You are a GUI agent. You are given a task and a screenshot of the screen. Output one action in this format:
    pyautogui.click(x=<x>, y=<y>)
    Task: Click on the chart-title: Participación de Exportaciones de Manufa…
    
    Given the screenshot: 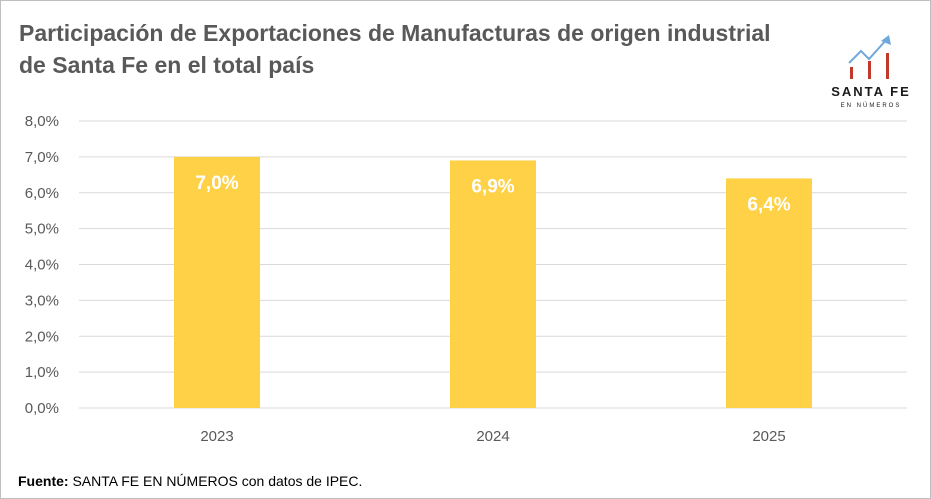 What is the action you would take?
    pyautogui.click(x=395, y=49)
    